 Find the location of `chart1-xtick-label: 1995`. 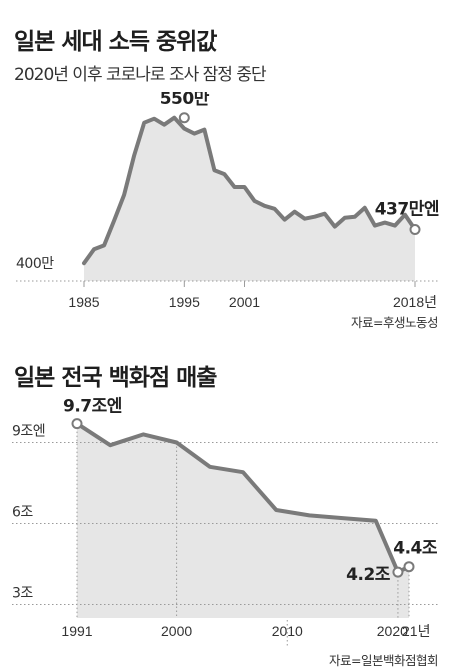

chart1-xtick-label: 1995 is located at coordinates (184, 302).